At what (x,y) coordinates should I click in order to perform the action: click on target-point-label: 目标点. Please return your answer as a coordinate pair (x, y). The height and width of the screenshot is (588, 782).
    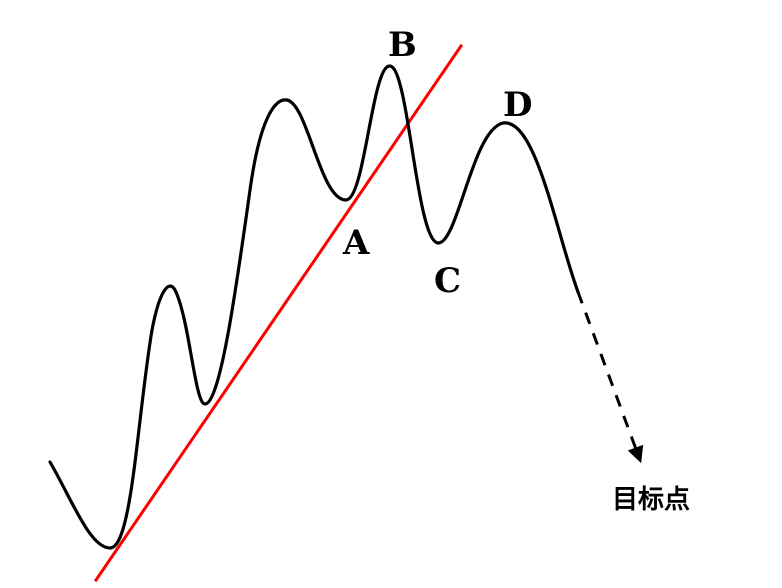
    Looking at the image, I should click on (651, 499).